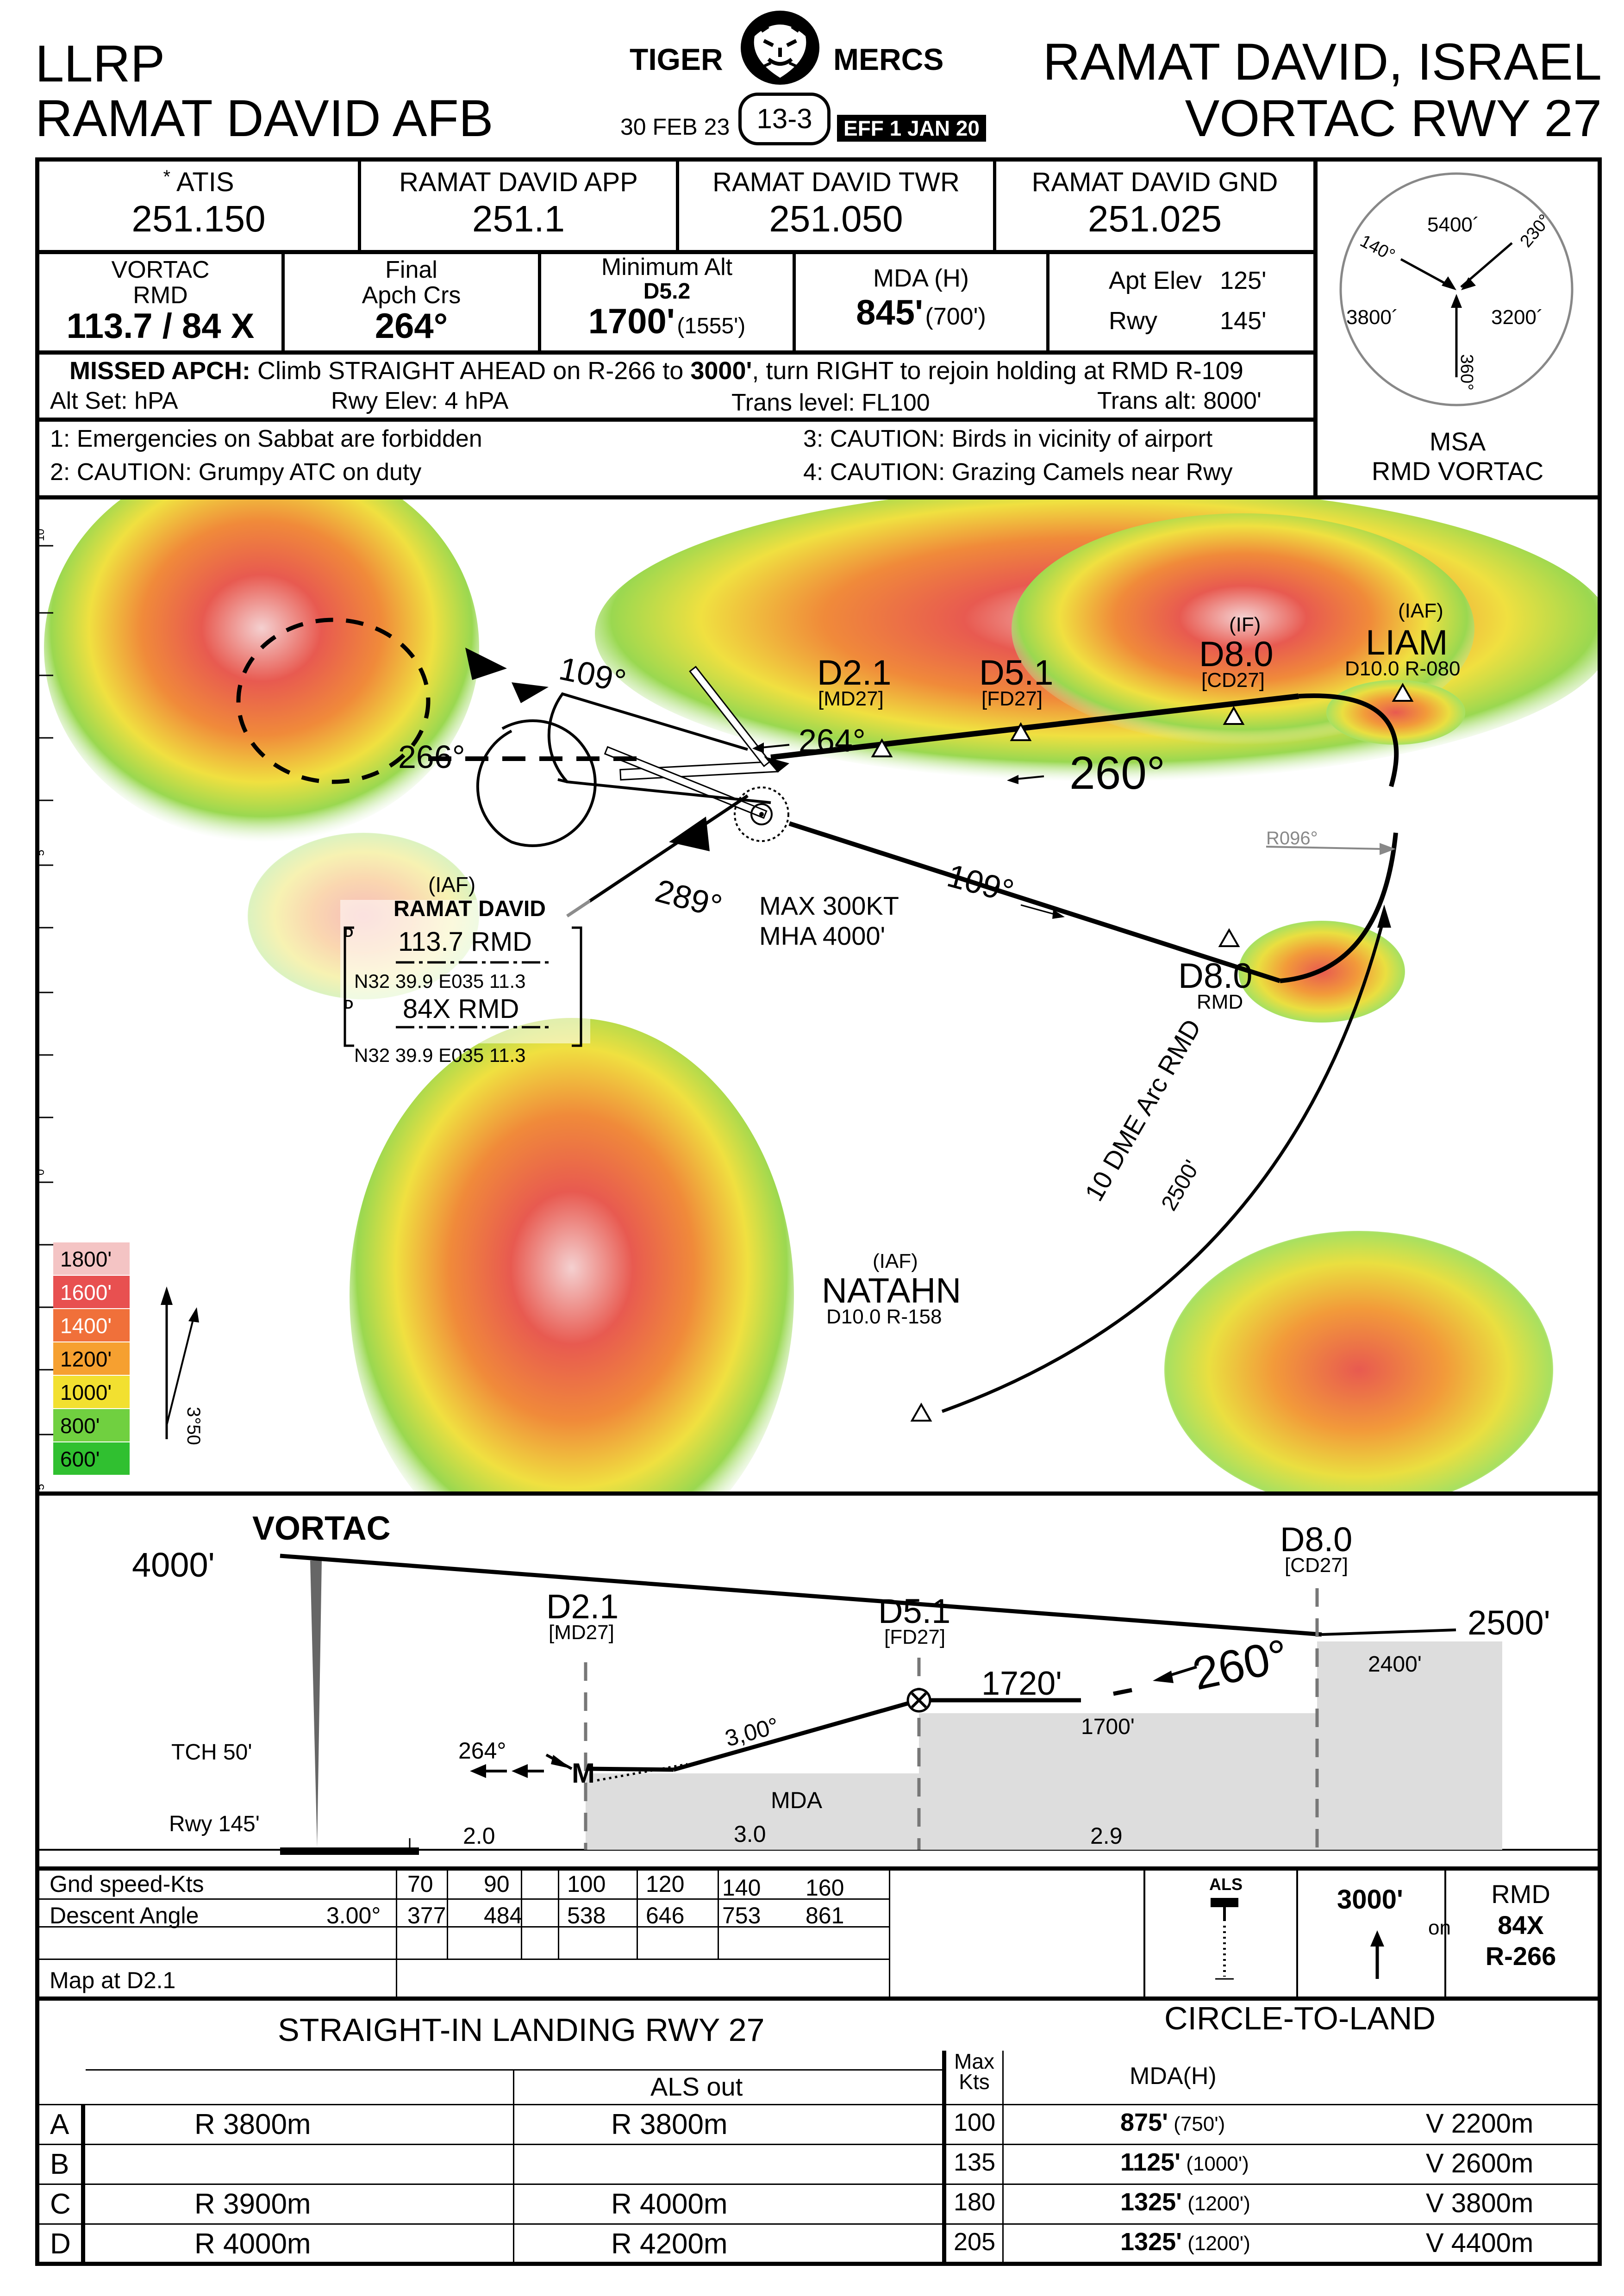 The image size is (1624, 2296). I want to click on min-visibility-als-out: R 3800m, so click(669, 2124).